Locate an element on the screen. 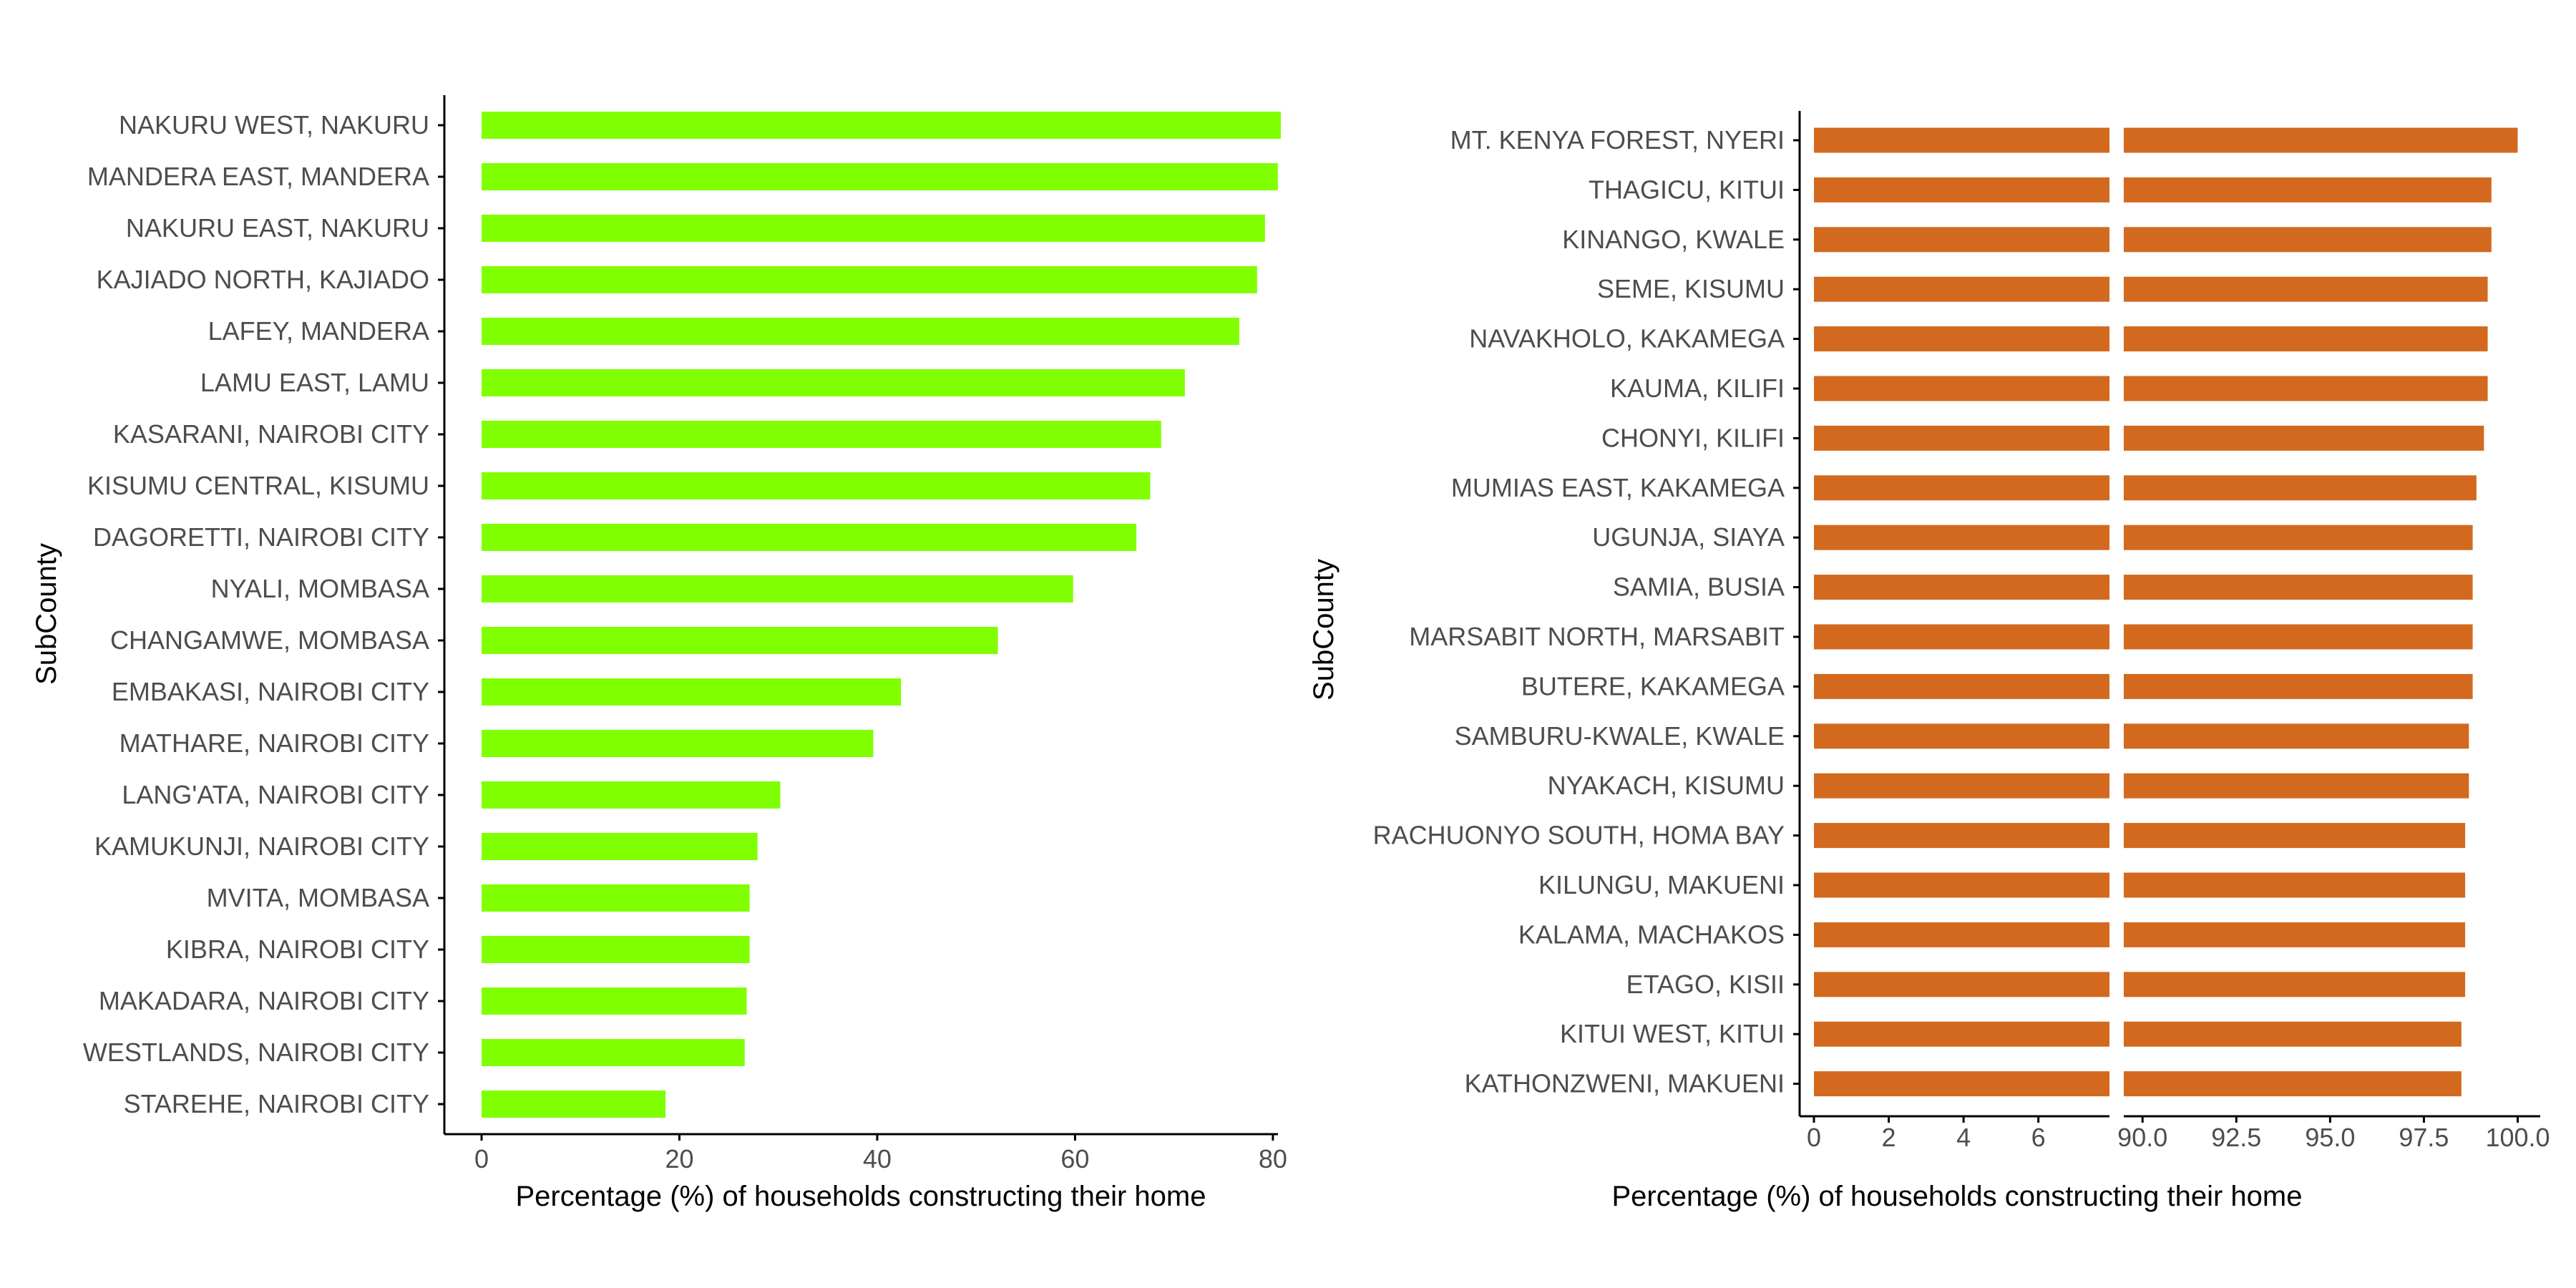 Image resolution: width=2576 pixels, height=1288 pixels. category-label: KISUMU CENTRAL, KISUMU is located at coordinates (258, 485).